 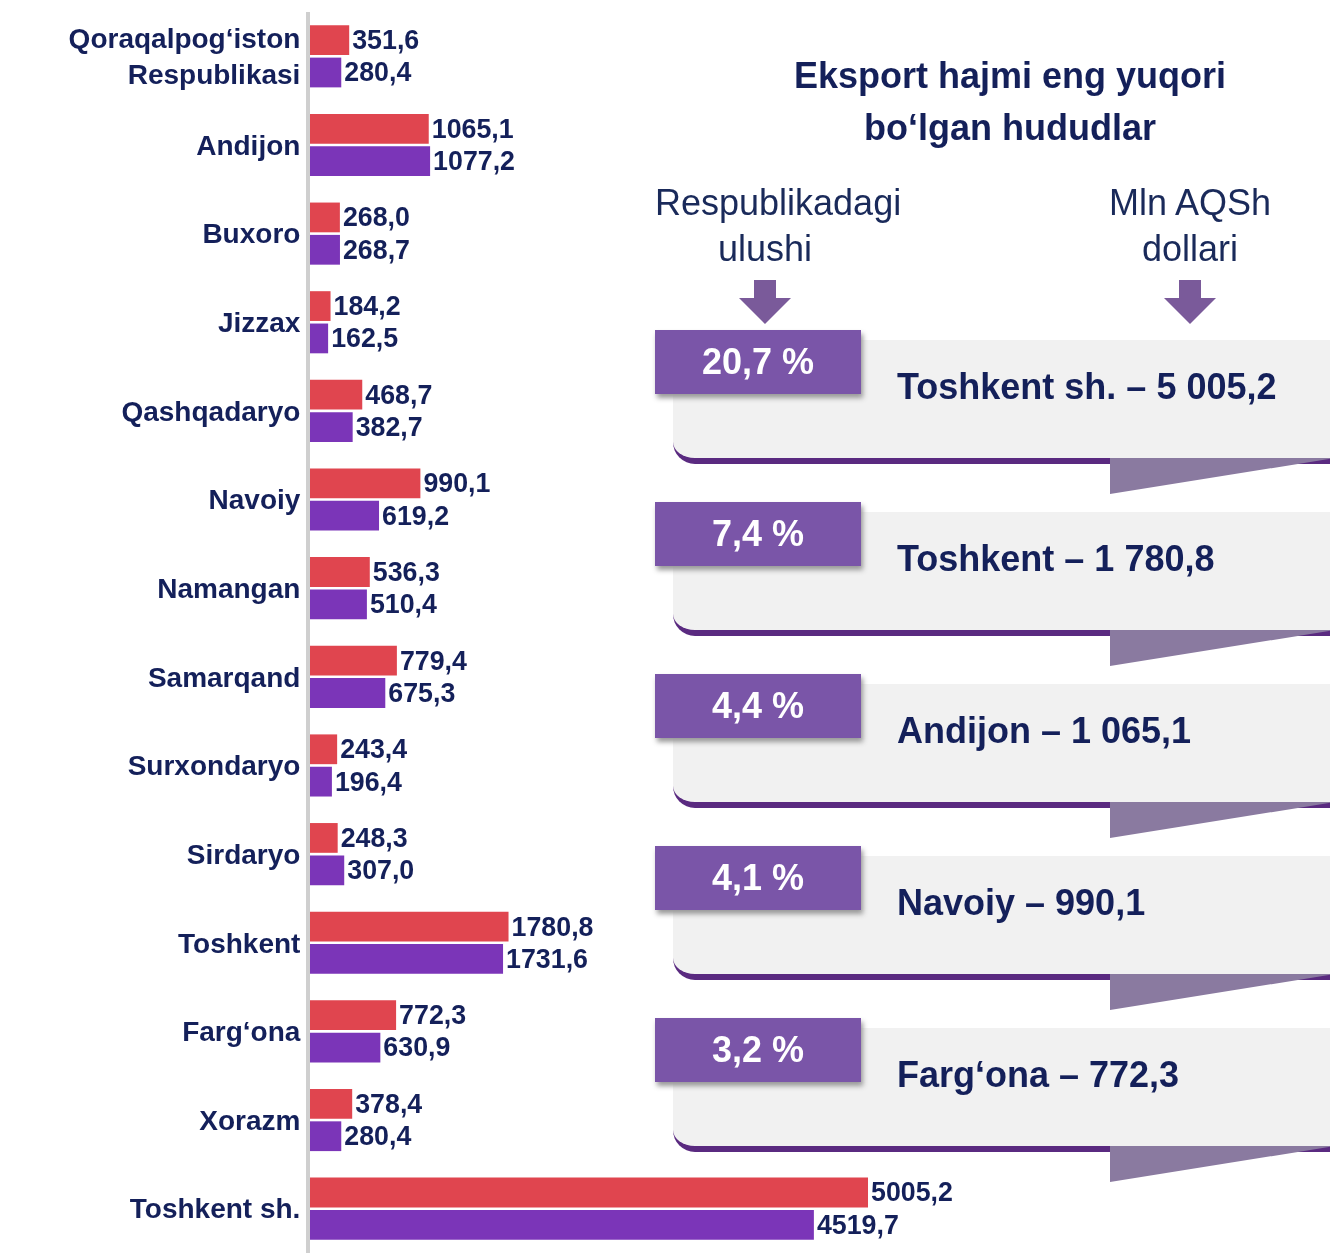 I want to click on data-label: 243,4, so click(x=374, y=749).